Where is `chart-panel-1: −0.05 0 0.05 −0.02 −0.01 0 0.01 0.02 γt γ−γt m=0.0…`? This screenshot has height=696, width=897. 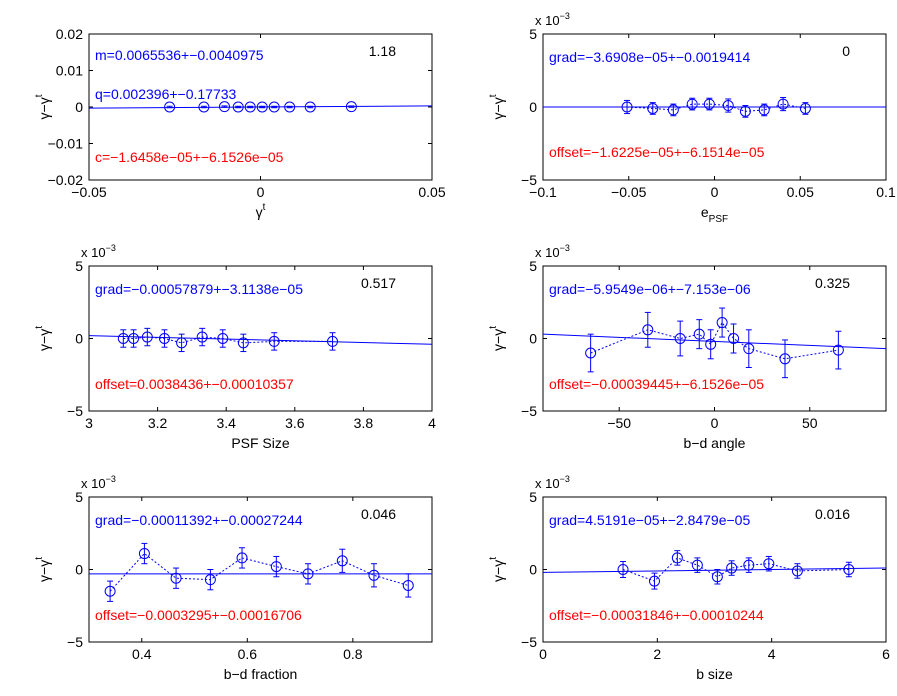 chart-panel-1: −0.05 0 0.05 −0.02 −0.01 0 0.01 0.02 γt γ−γt m=0.0… is located at coordinates (240, 123).